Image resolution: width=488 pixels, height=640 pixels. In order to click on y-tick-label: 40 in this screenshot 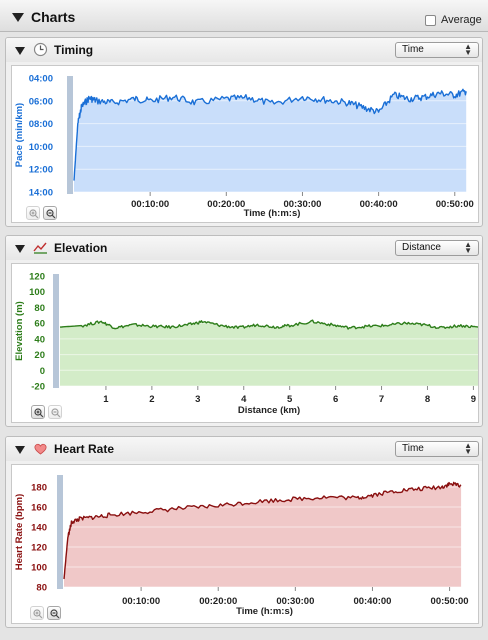, I will do `click(39, 339)`.